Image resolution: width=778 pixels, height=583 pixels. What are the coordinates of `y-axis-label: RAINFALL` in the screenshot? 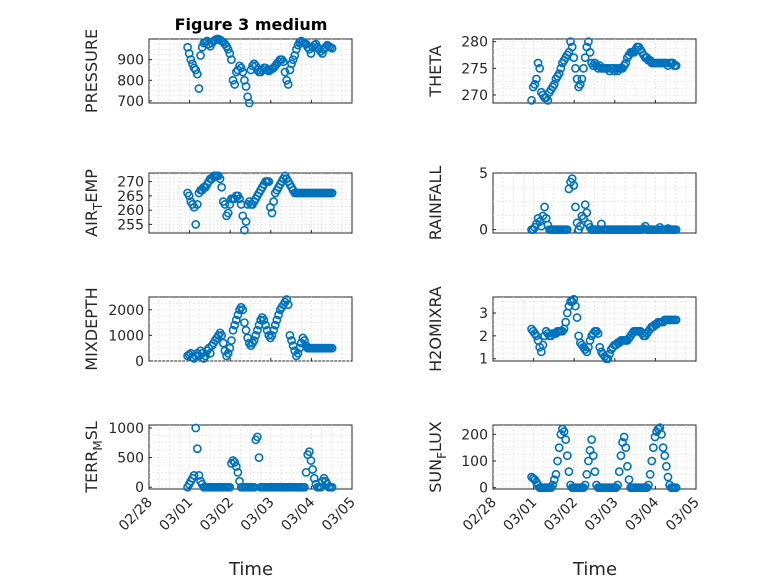 It's located at (435, 203).